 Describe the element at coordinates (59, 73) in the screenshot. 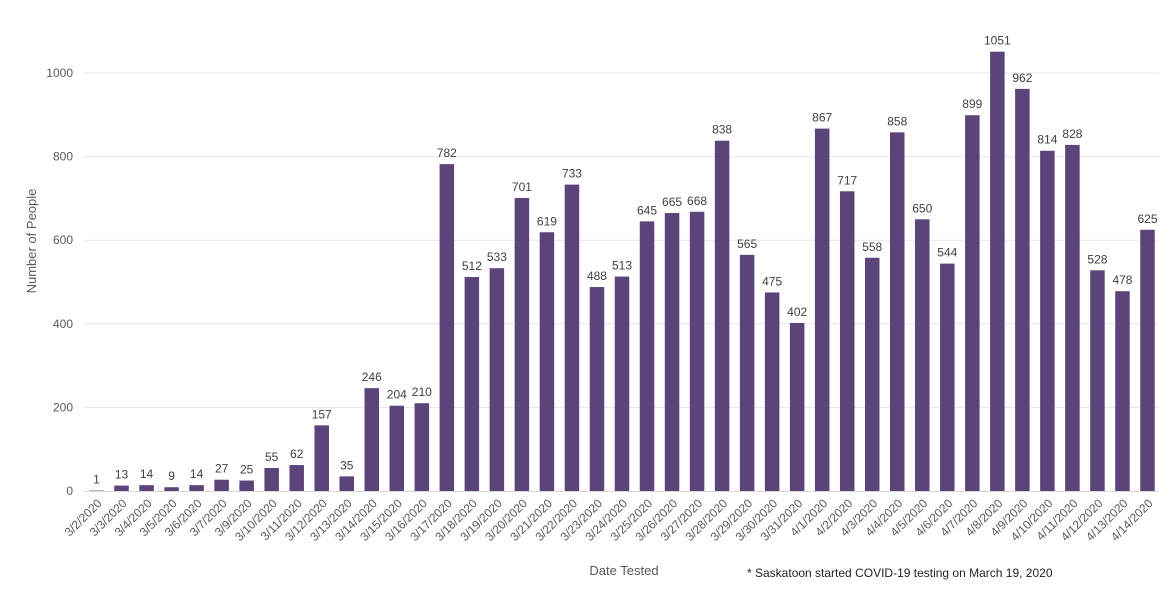

I see `y-tick-label: 1000` at that location.